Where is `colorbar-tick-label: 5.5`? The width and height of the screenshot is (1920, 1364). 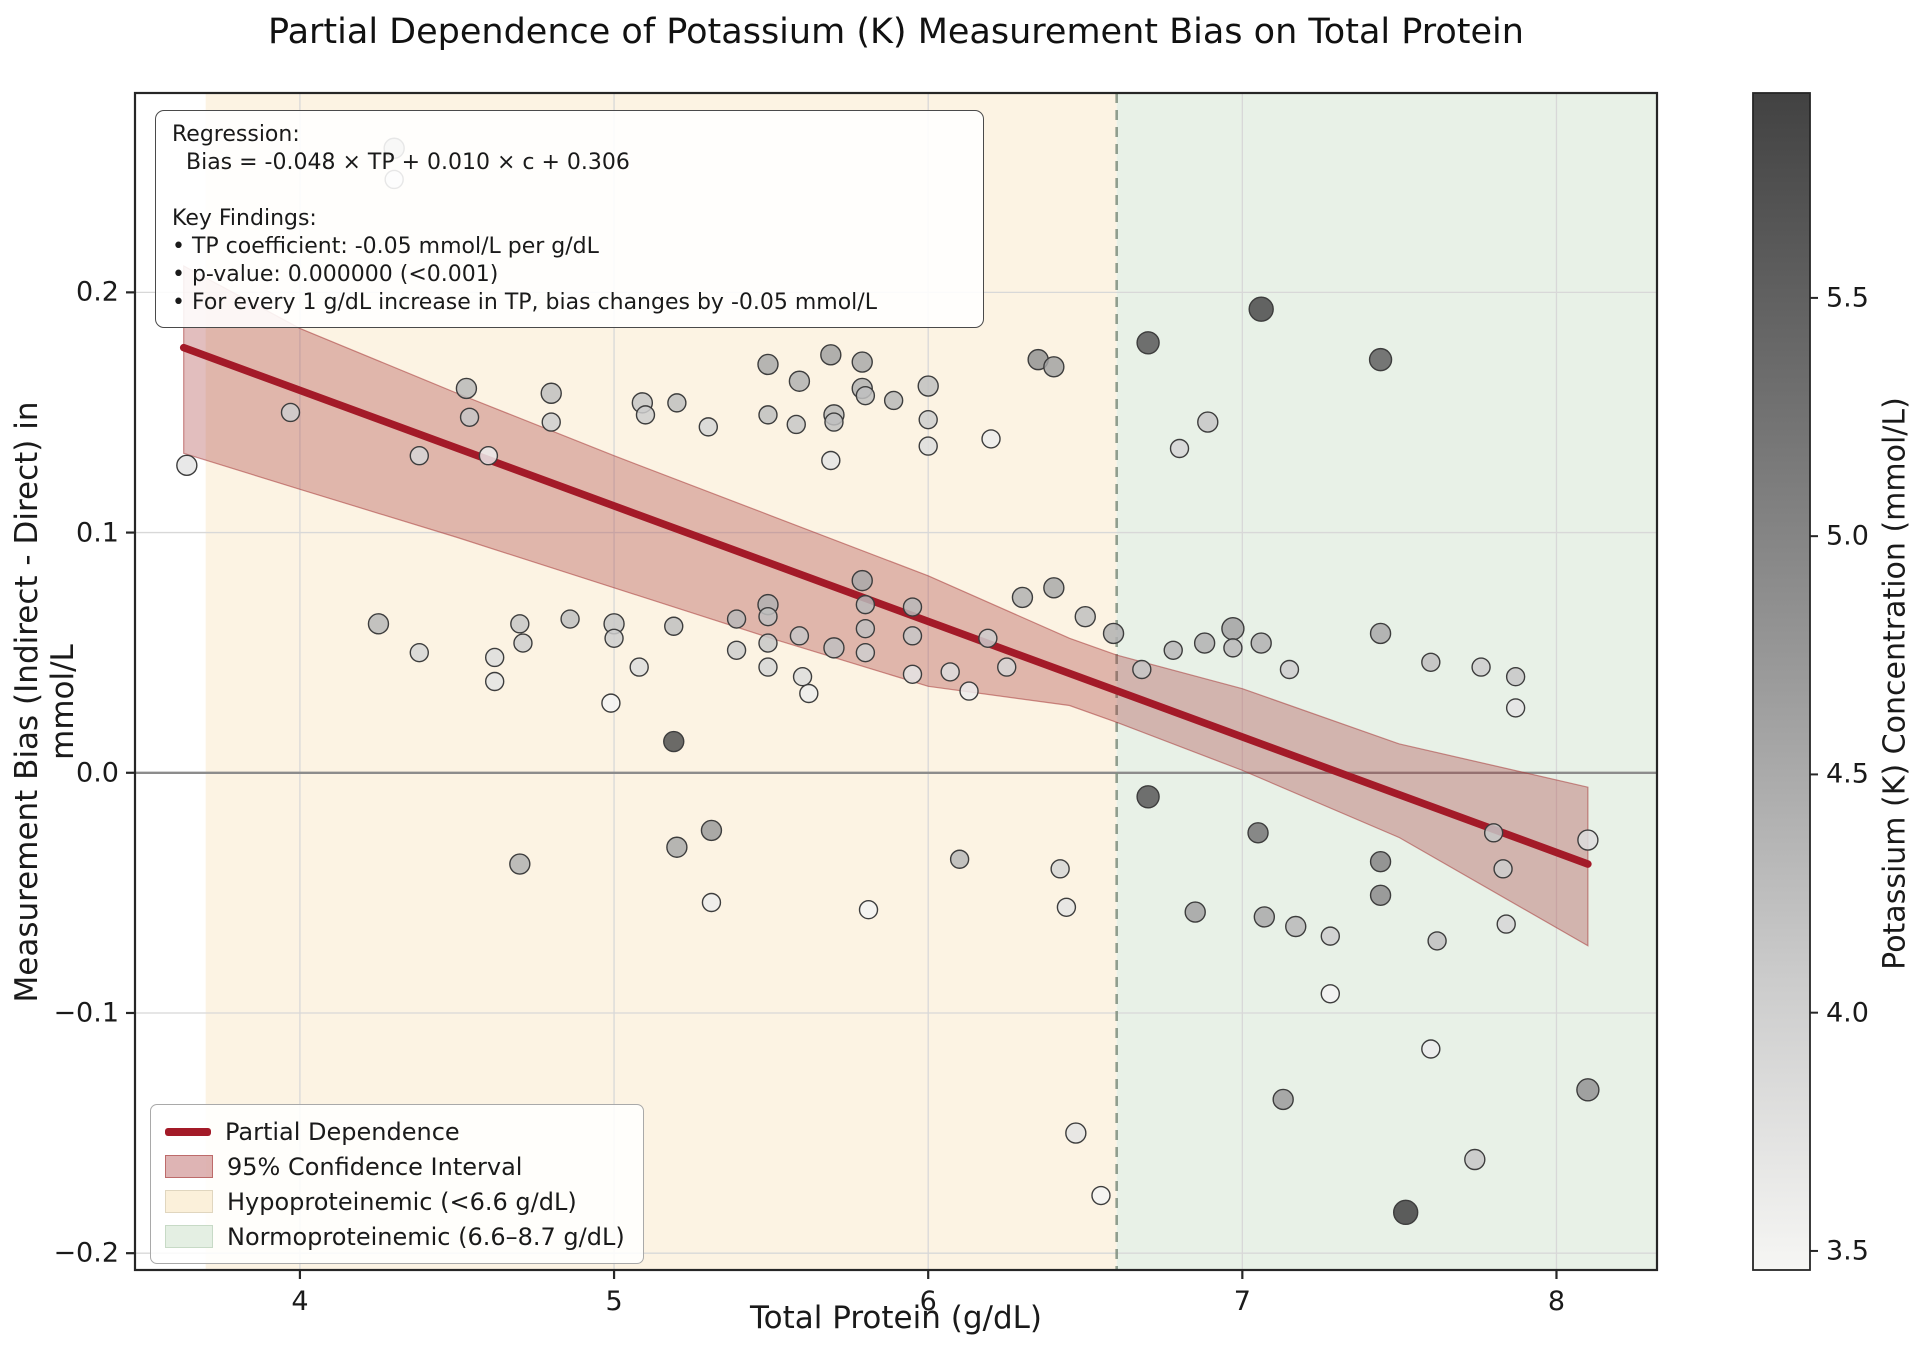 colorbar-tick-label: 5.5 is located at coordinates (1847, 298).